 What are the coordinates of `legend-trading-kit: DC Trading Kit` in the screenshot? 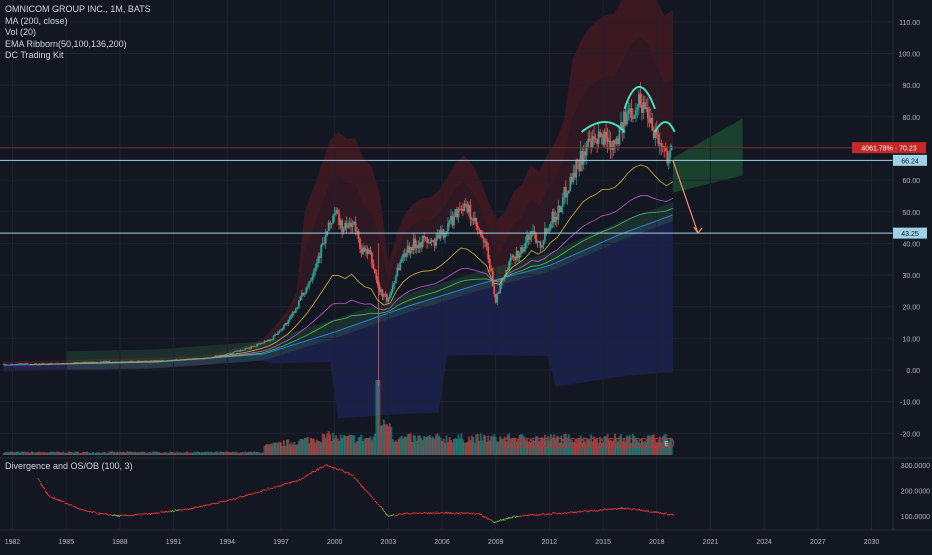 It's located at (78, 56).